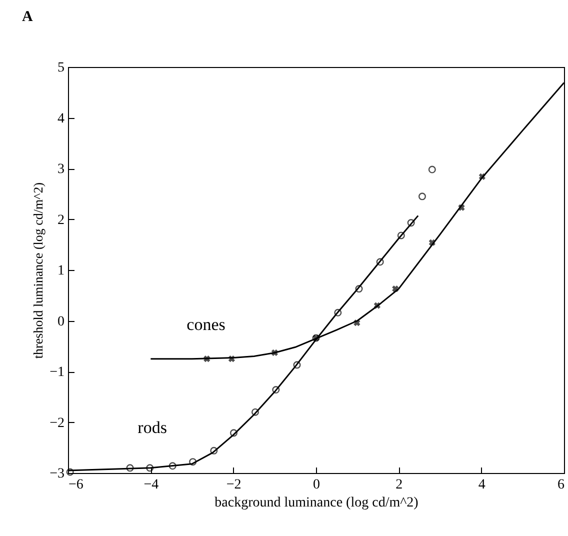  Describe the element at coordinates (206, 324) in the screenshot. I see `series-label: cones` at that location.